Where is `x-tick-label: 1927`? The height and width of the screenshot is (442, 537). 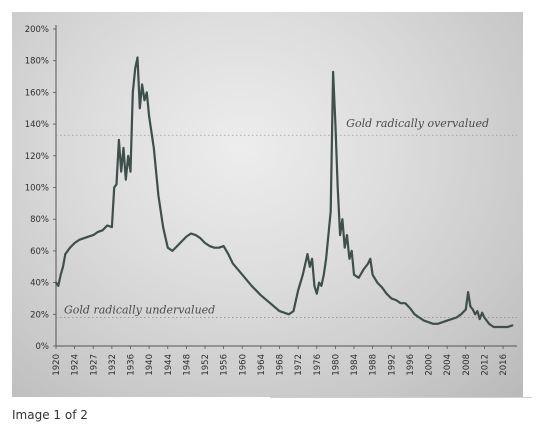 x-tick-label: 1927 is located at coordinates (94, 365).